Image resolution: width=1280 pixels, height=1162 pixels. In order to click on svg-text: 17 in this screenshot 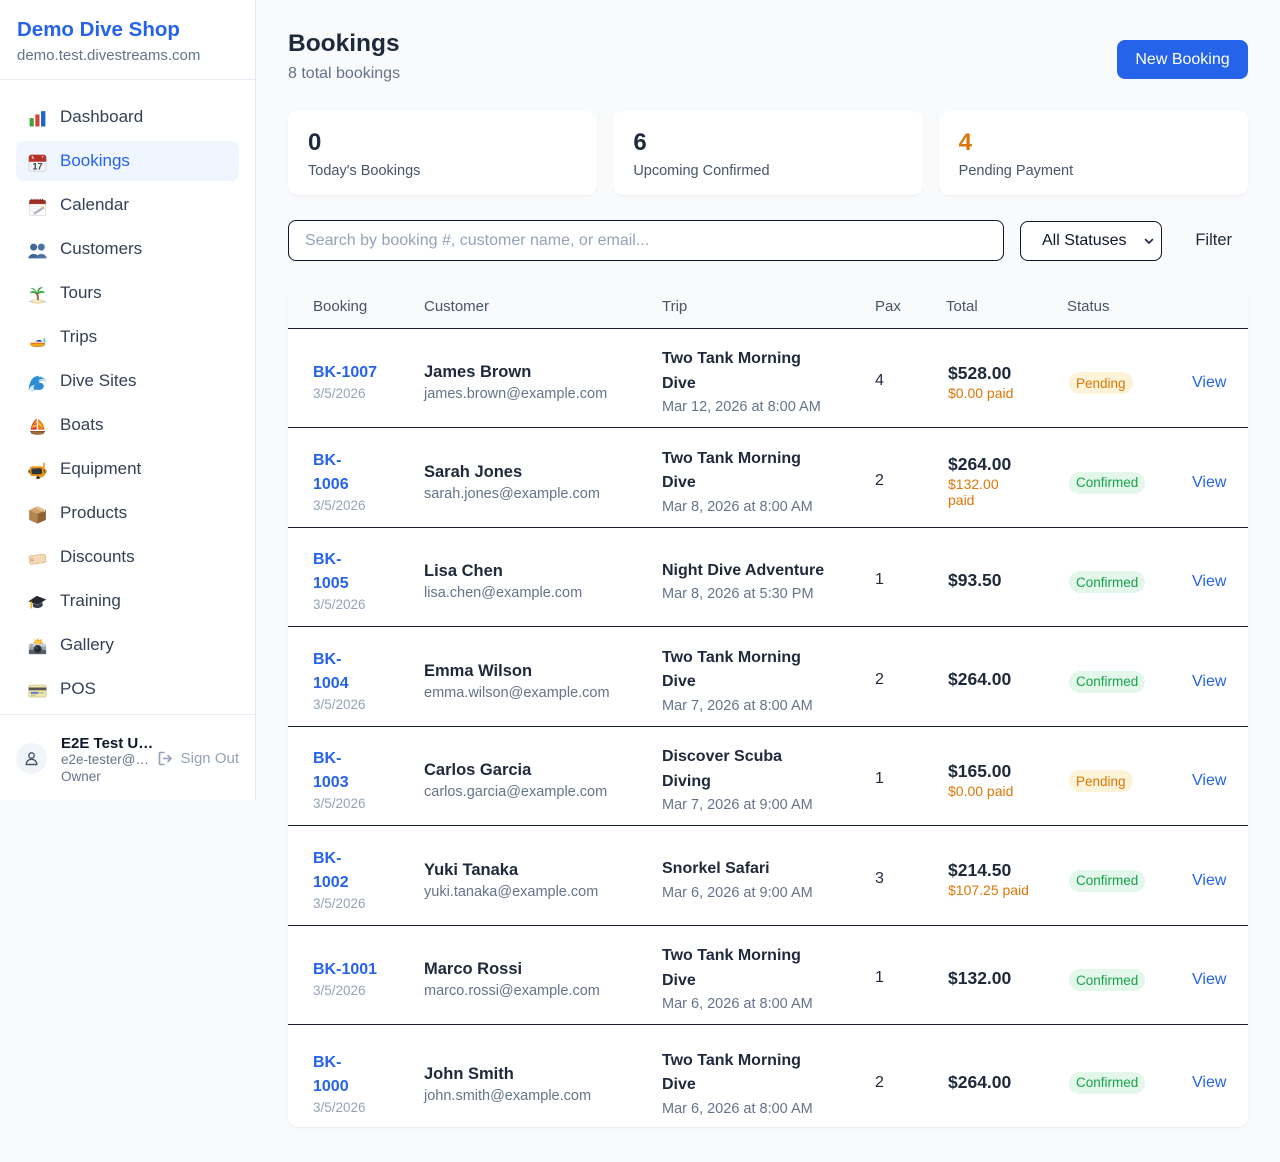, I will do `click(37, 166)`.